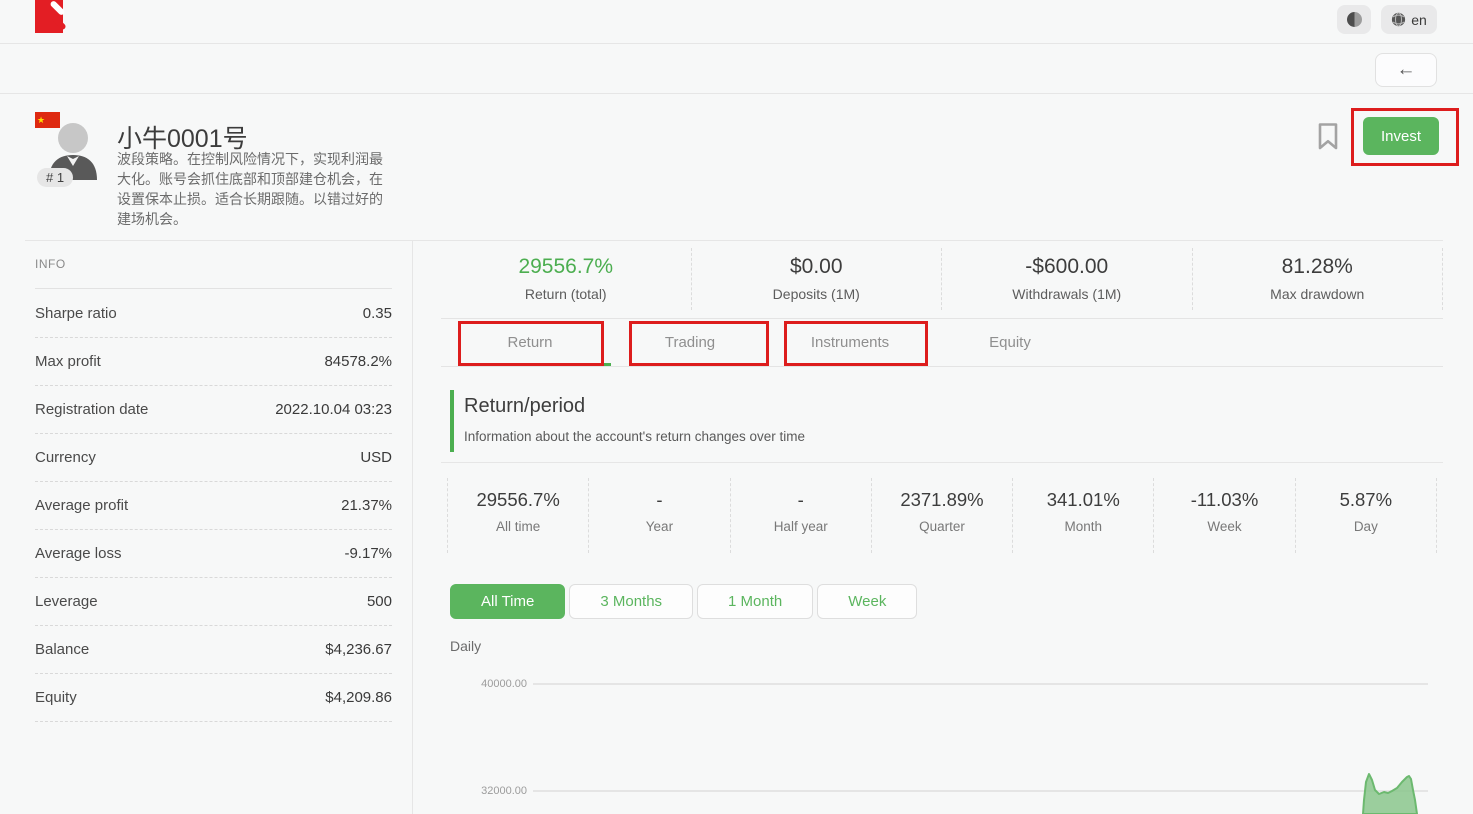 The height and width of the screenshot is (814, 1473). Describe the element at coordinates (213, 410) in the screenshot. I see `info-row-registration-date: Registration date 2022.10.04 03:23` at that location.